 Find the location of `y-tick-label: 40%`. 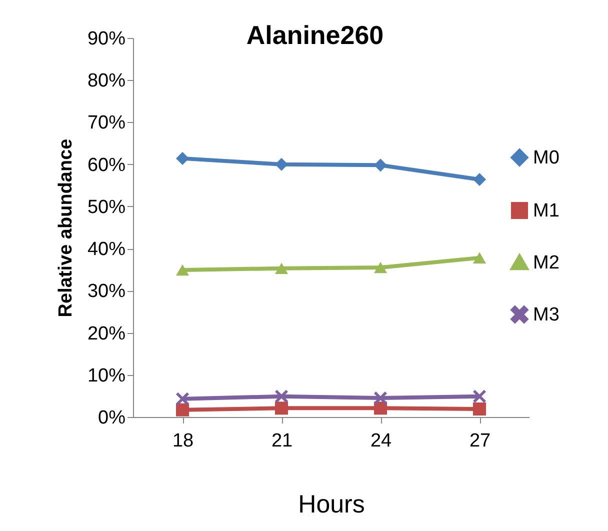

y-tick-label: 40% is located at coordinates (106, 249).